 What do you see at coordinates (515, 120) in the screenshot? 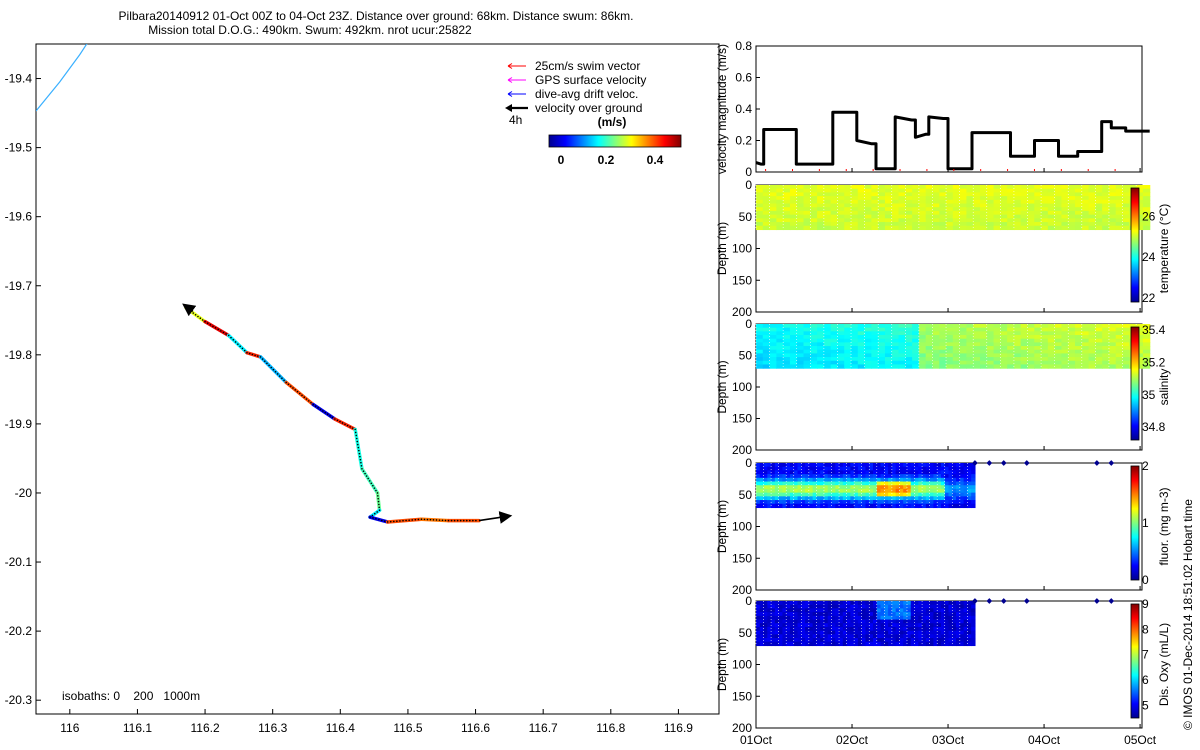
I see `legend-scale-label: 4h` at bounding box center [515, 120].